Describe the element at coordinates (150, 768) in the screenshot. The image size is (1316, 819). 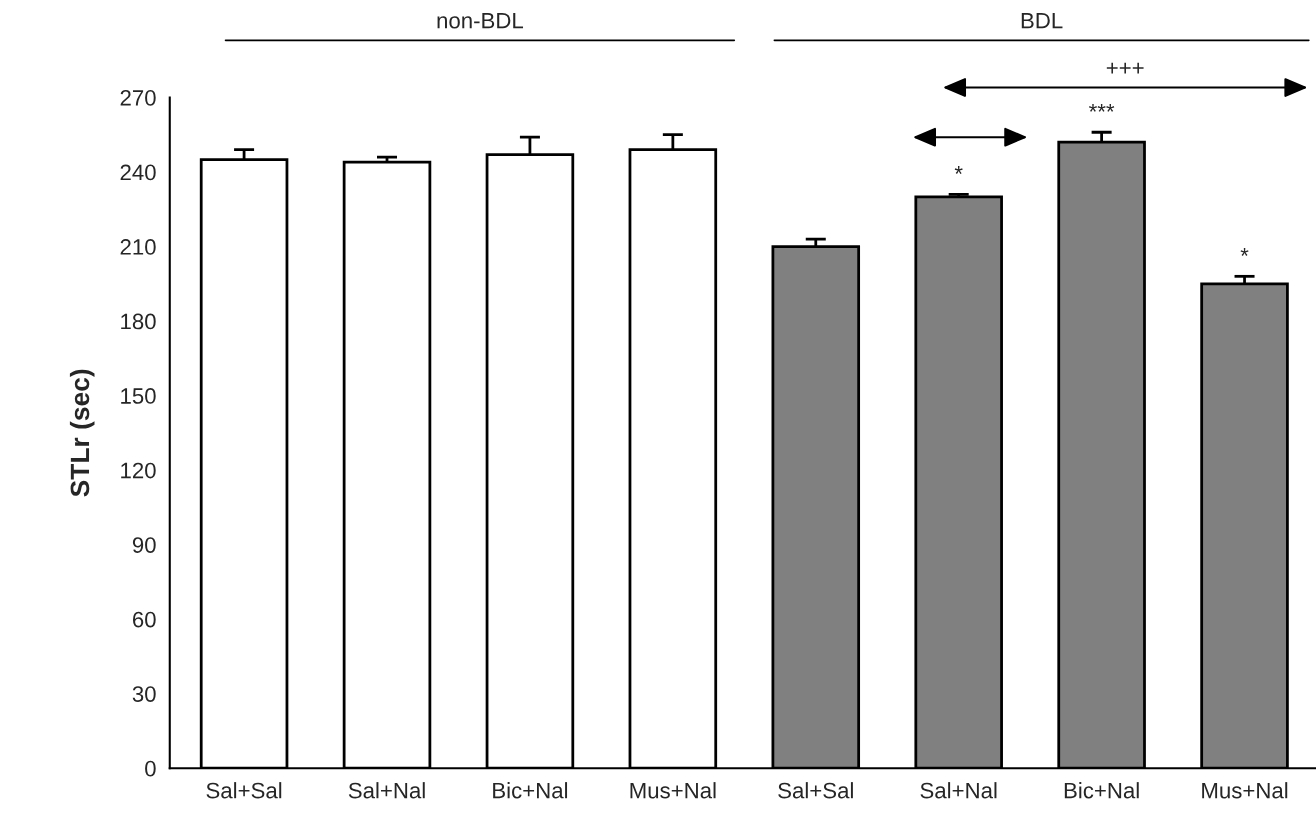
I see `y-tick-label: 0` at that location.